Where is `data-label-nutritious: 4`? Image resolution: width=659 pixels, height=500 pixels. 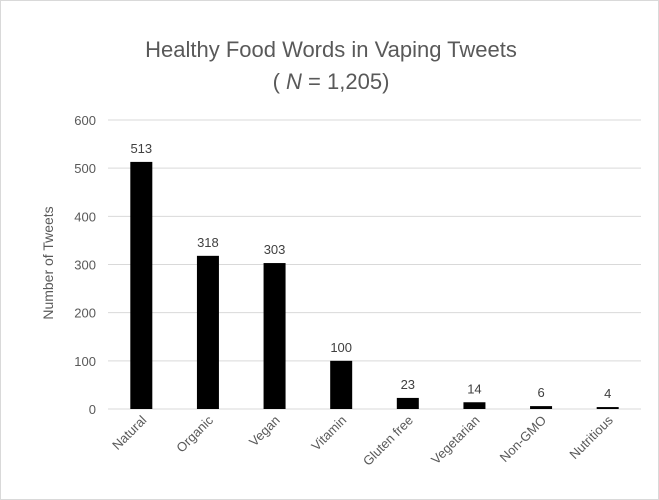
data-label-nutritious: 4 is located at coordinates (607, 393).